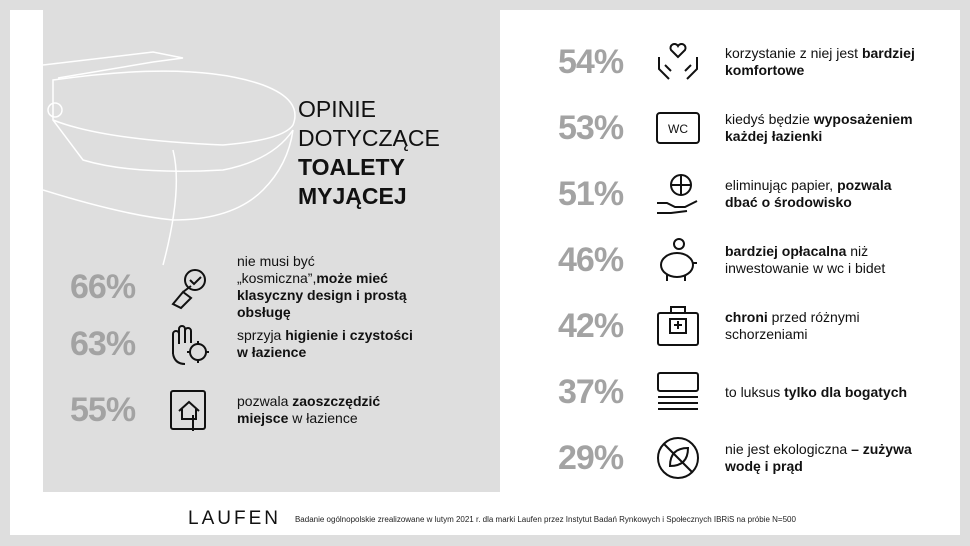 The image size is (970, 546). I want to click on stat-item: 42% chroni przed różnymi schorzeniami, so click(736, 326).